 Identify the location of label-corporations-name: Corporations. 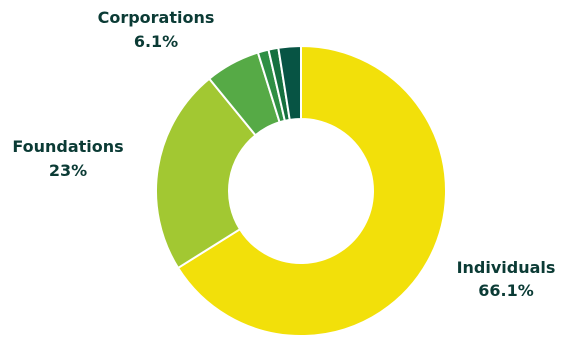
(156, 17).